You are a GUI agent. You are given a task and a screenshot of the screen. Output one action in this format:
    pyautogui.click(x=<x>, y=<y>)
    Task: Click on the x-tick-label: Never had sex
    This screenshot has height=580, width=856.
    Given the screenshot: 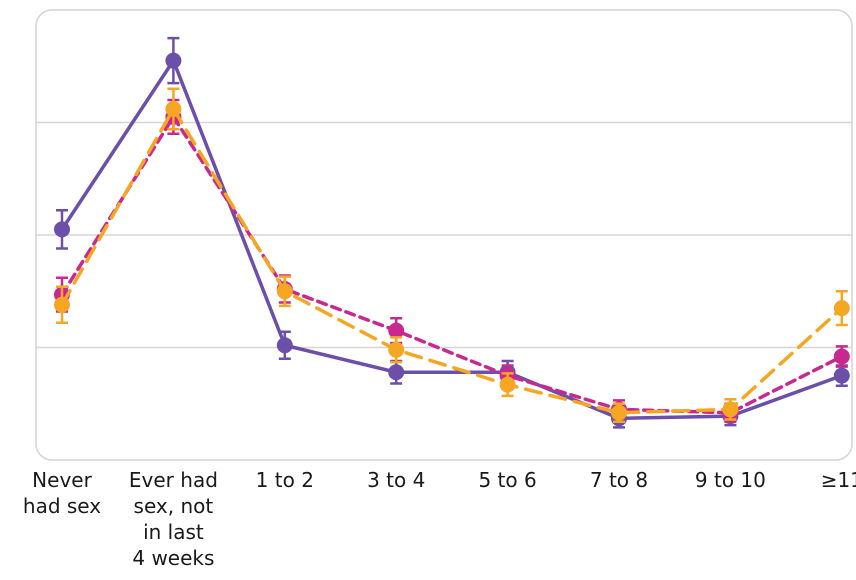 What is the action you would take?
    pyautogui.click(x=62, y=493)
    